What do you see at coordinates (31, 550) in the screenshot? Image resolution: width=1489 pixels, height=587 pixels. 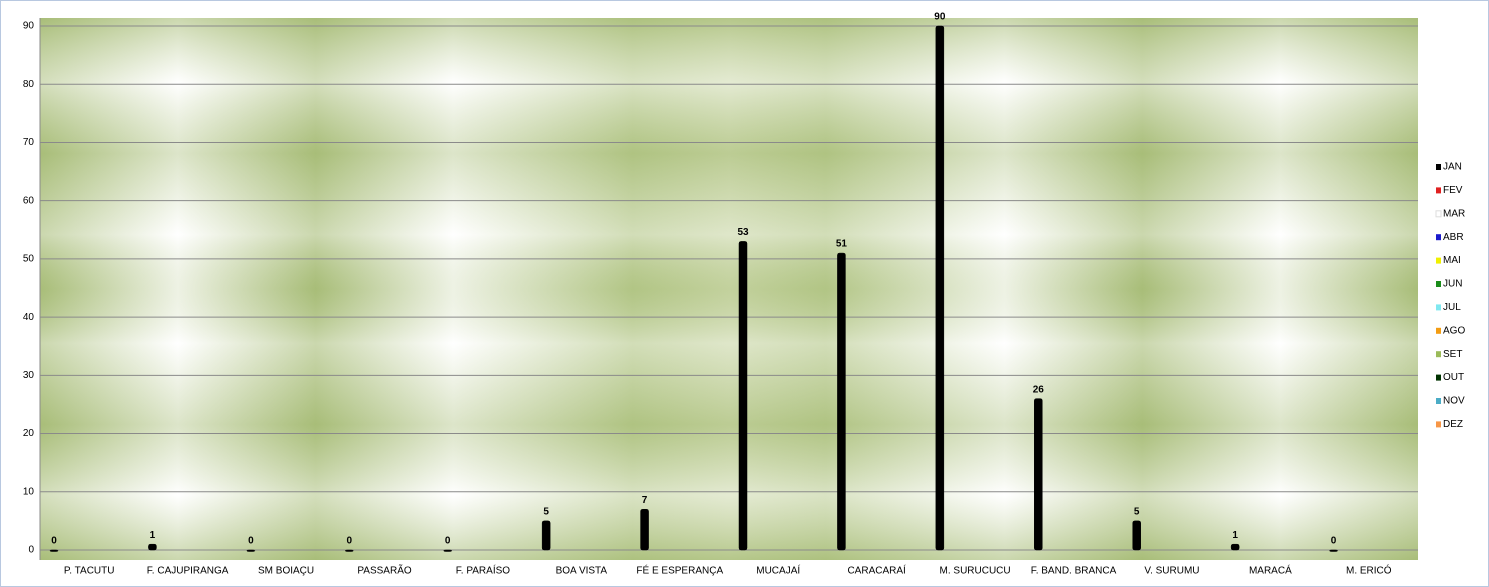 I see `y-tick-label: 0` at bounding box center [31, 550].